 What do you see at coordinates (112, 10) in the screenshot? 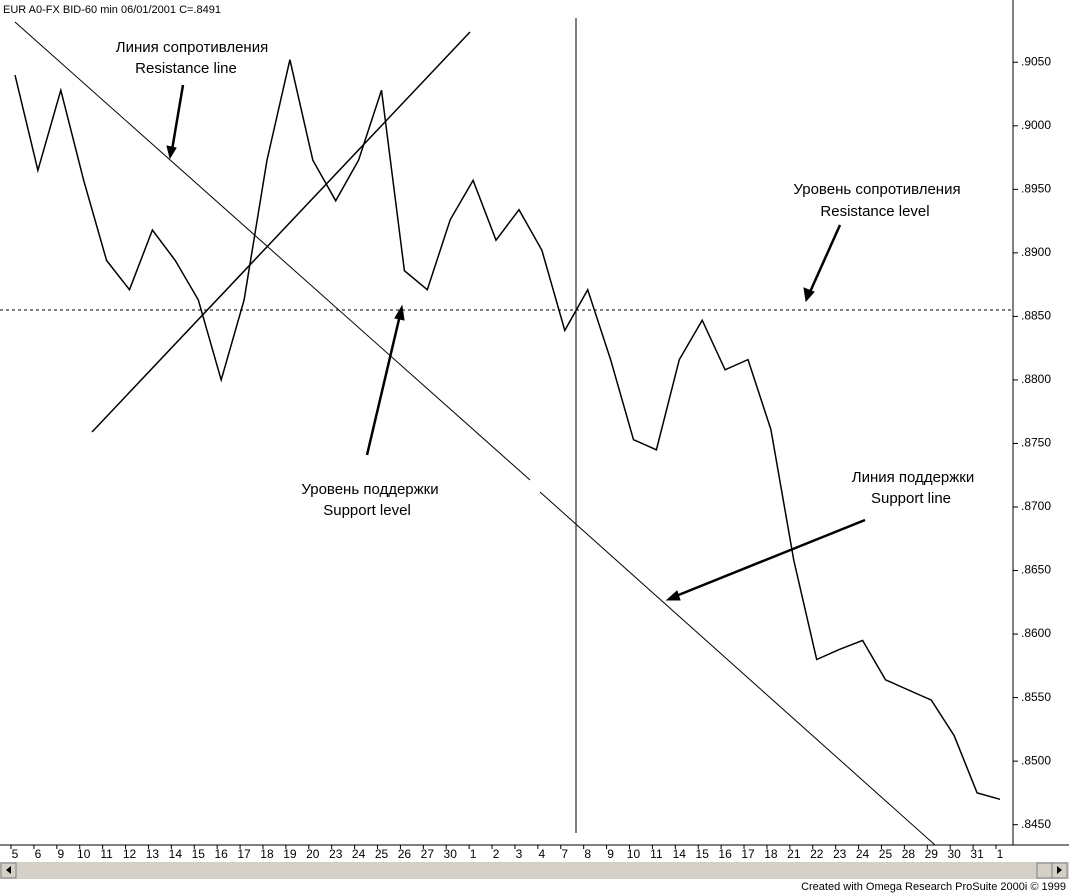
I see `header: EUR A0-FX BID-60 min 06/01/2001 C=.8491` at bounding box center [112, 10].